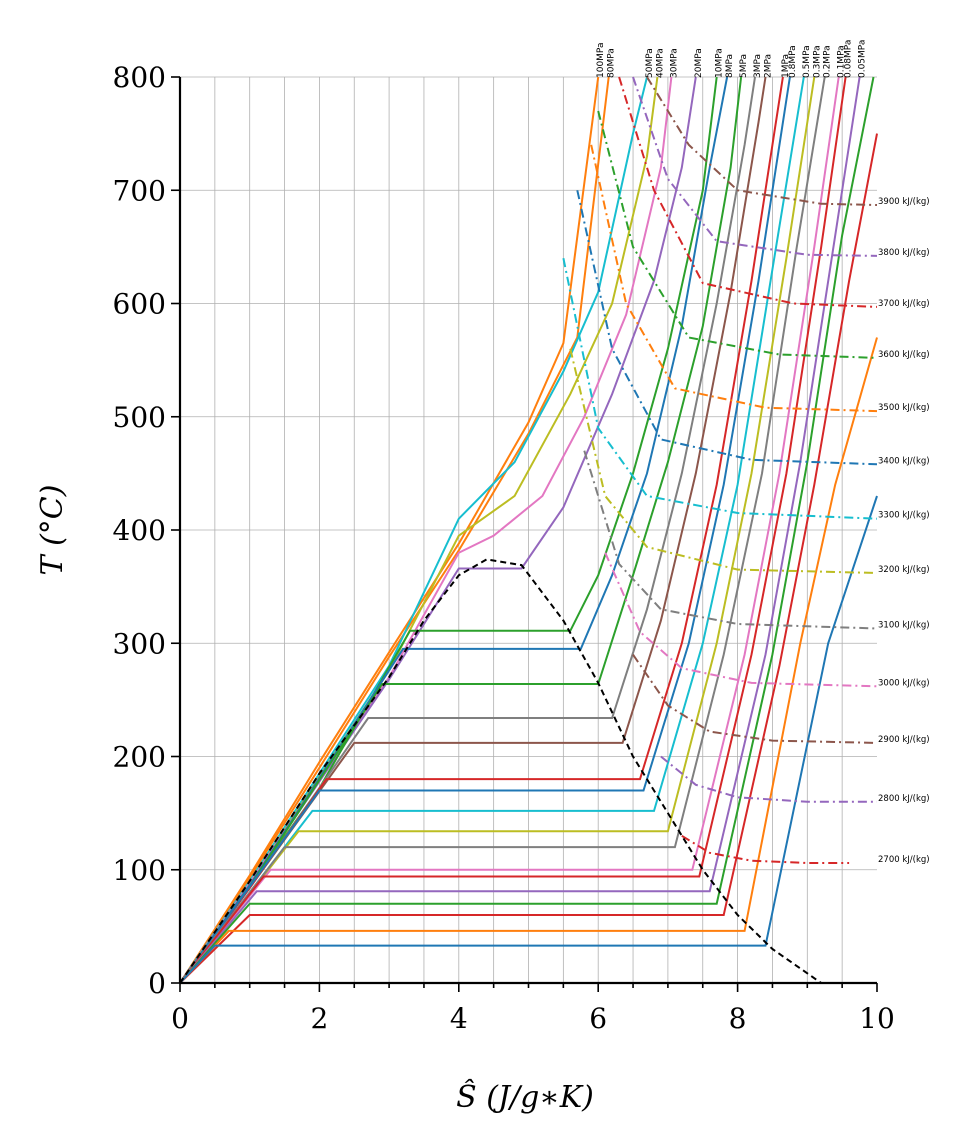 The image size is (980, 1145). I want to click on isobar-label: 40MPa, so click(660, 63).